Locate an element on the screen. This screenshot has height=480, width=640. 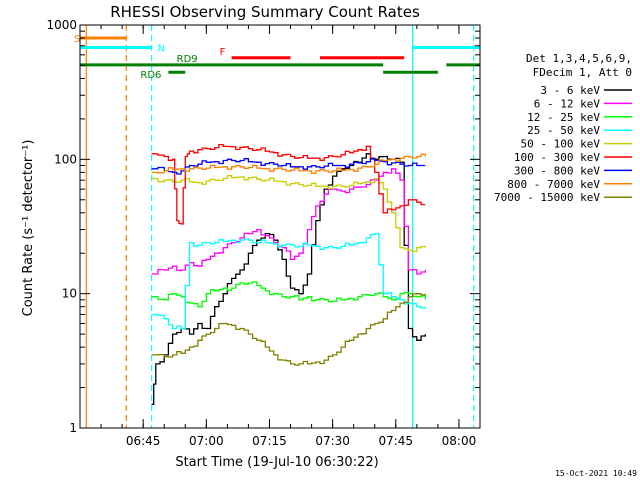
legend-header-line: Det 1,3,4,5,6,9, is located at coordinates (579, 58).